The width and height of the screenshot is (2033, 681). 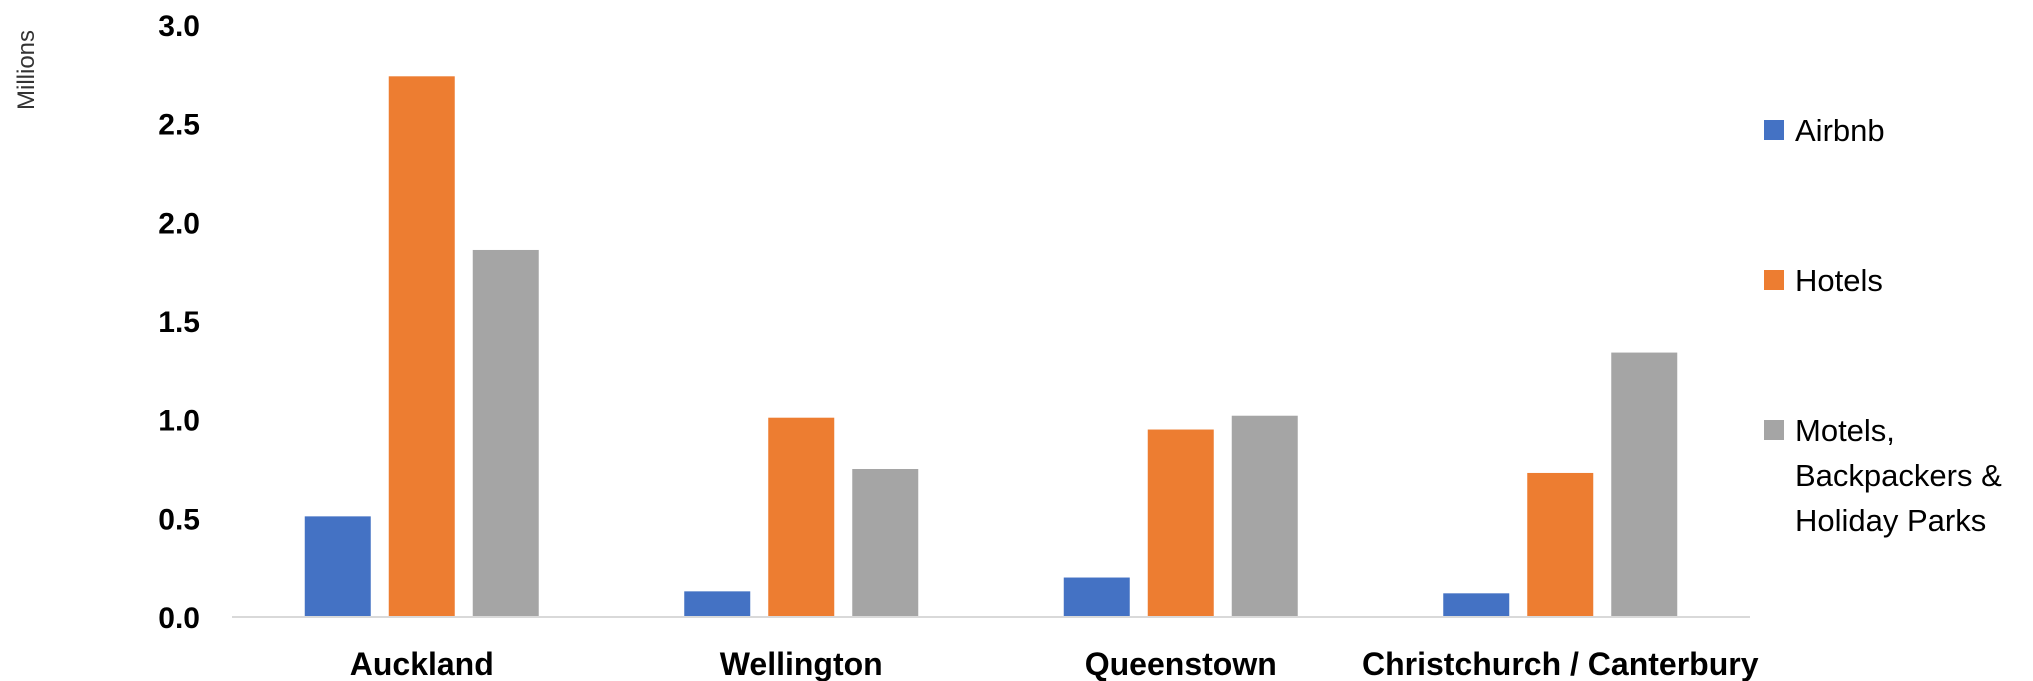 I want to click on y-tick-label: 1.0, so click(x=179, y=421).